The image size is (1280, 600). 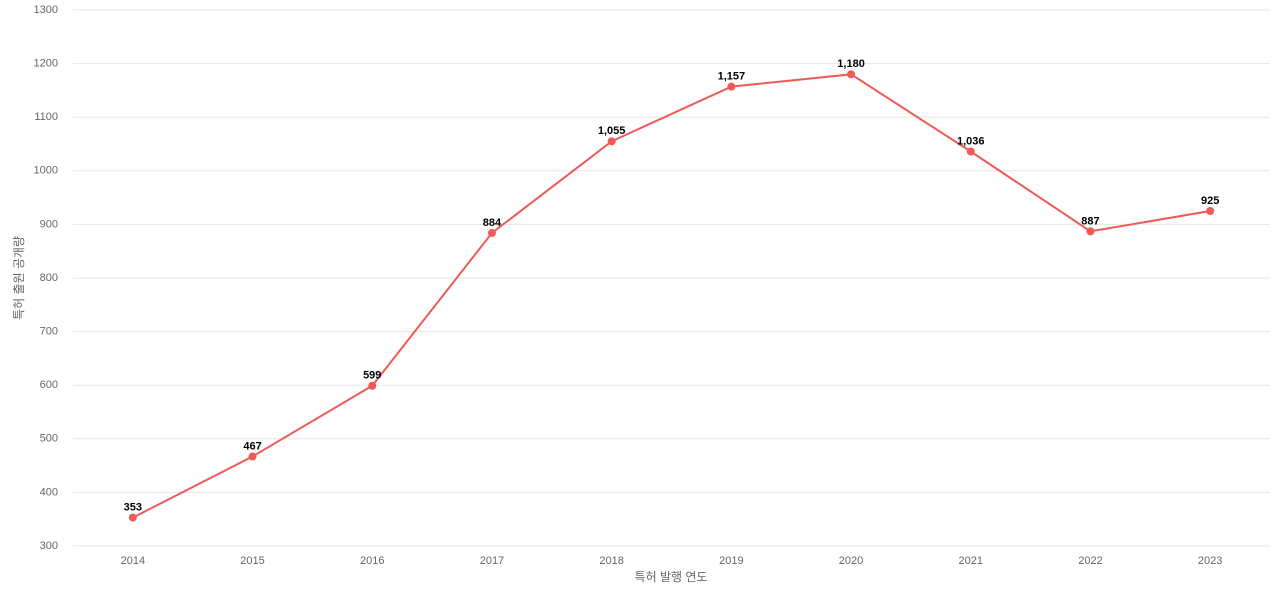 I want to click on y-tick-label: 700, so click(x=49, y=332).